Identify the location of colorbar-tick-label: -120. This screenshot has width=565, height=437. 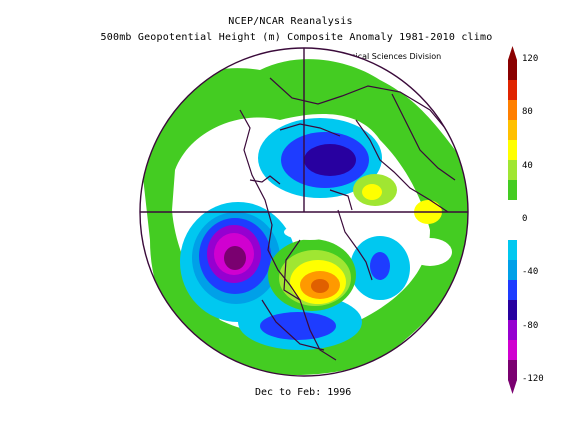
(533, 379).